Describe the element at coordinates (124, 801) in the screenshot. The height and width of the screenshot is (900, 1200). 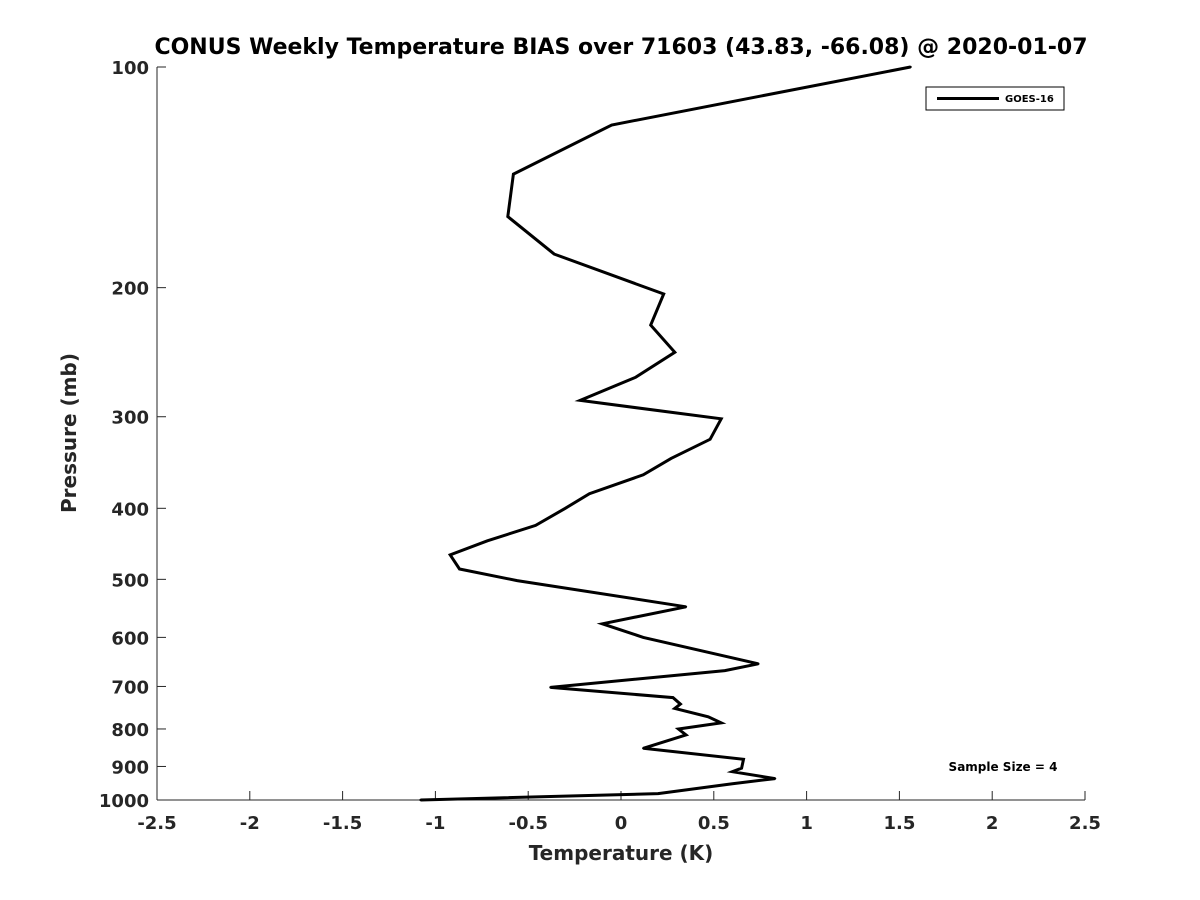
I see `y-tick-label: 1000` at that location.